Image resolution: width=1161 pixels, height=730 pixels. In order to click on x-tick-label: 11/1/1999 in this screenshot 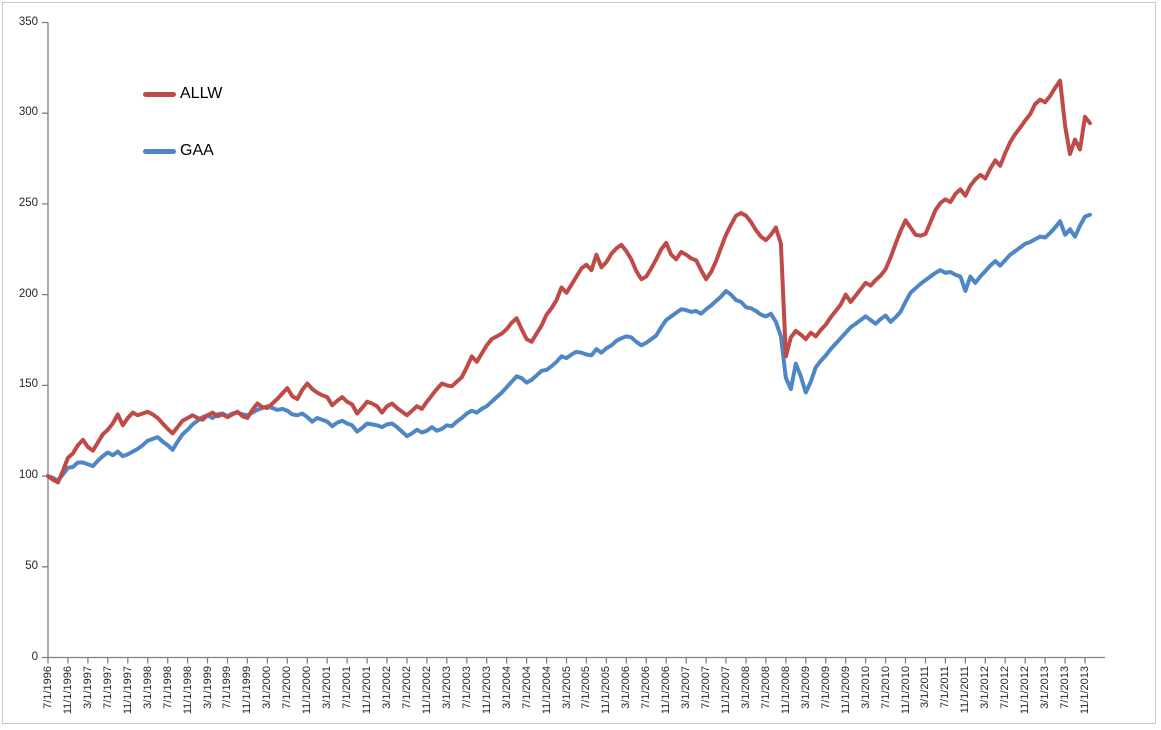, I will do `click(247, 690)`.